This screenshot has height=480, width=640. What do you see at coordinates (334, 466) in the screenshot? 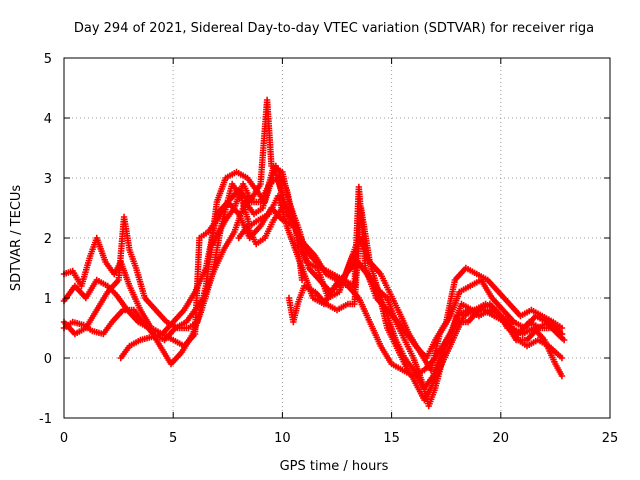
I see `x-axis-label: GPS time / hours` at bounding box center [334, 466].